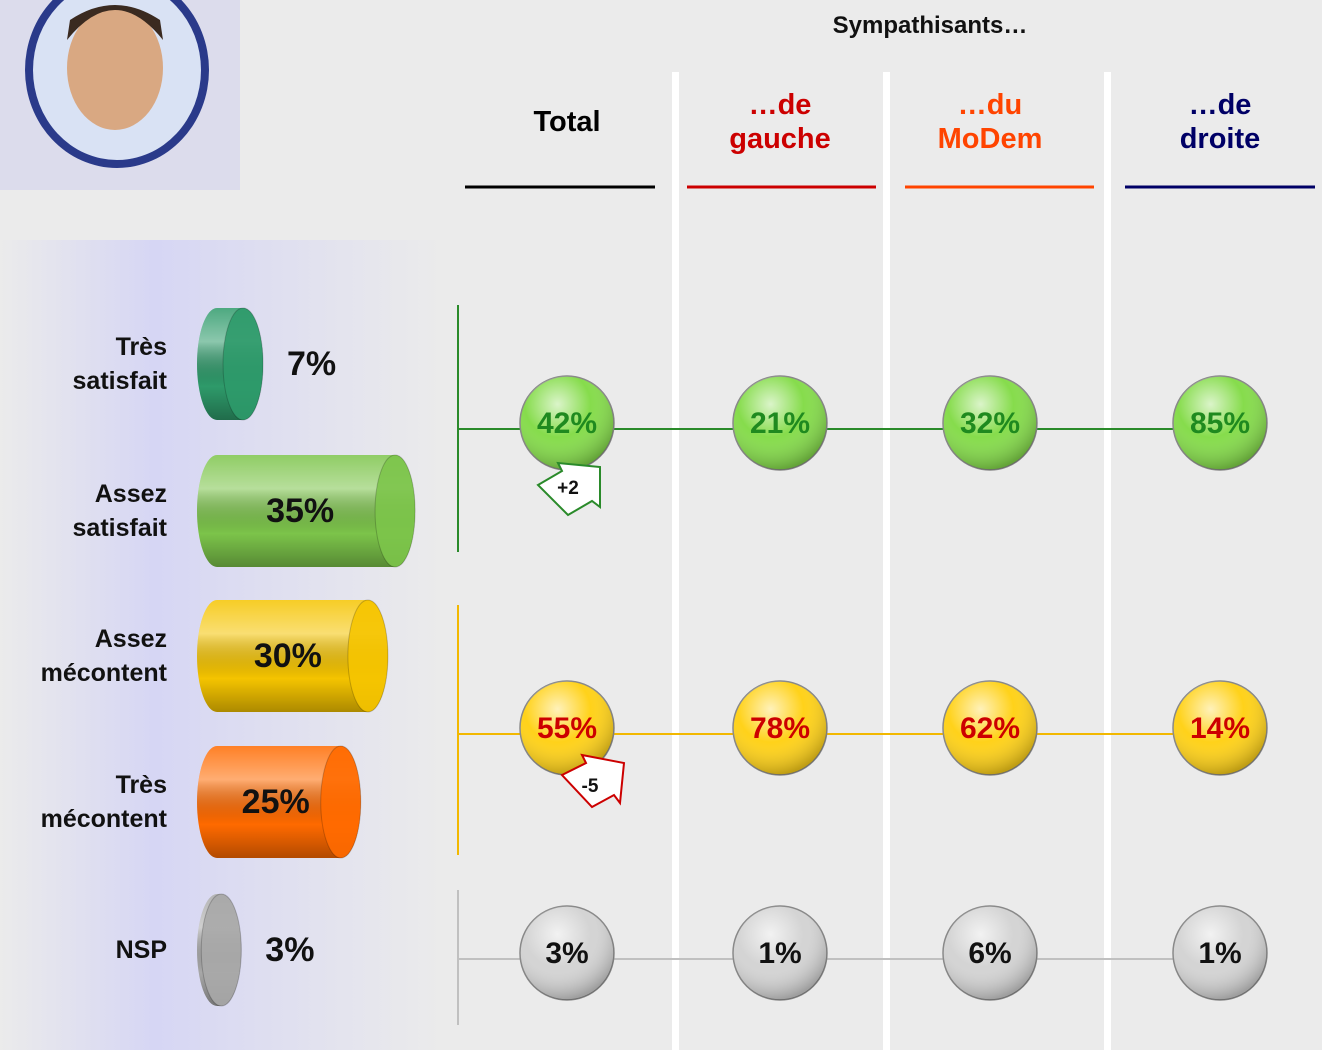  I want to click on value-label: 7%, so click(311, 364).